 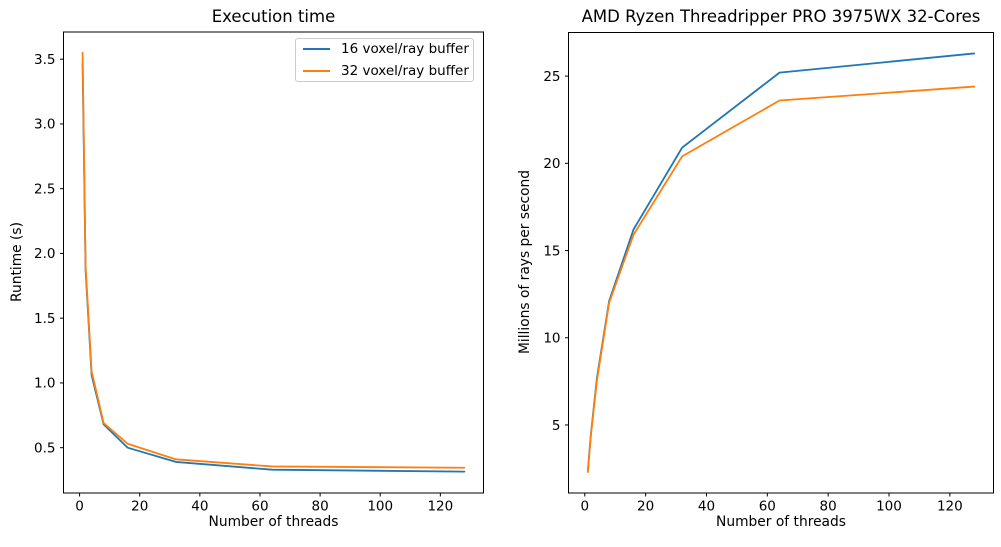 I want to click on legend-box: 16 voxel/ray buffer 32 voxel/ray buffer, so click(x=384, y=60).